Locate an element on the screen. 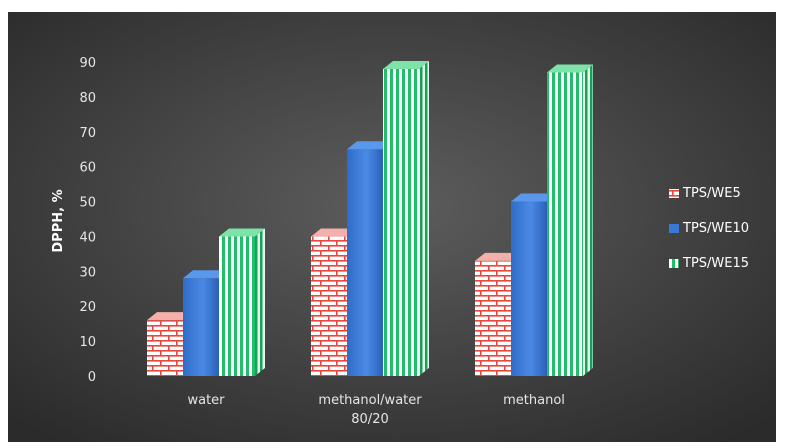 The width and height of the screenshot is (790, 448). y-tick-label: 70 is located at coordinates (87, 133).